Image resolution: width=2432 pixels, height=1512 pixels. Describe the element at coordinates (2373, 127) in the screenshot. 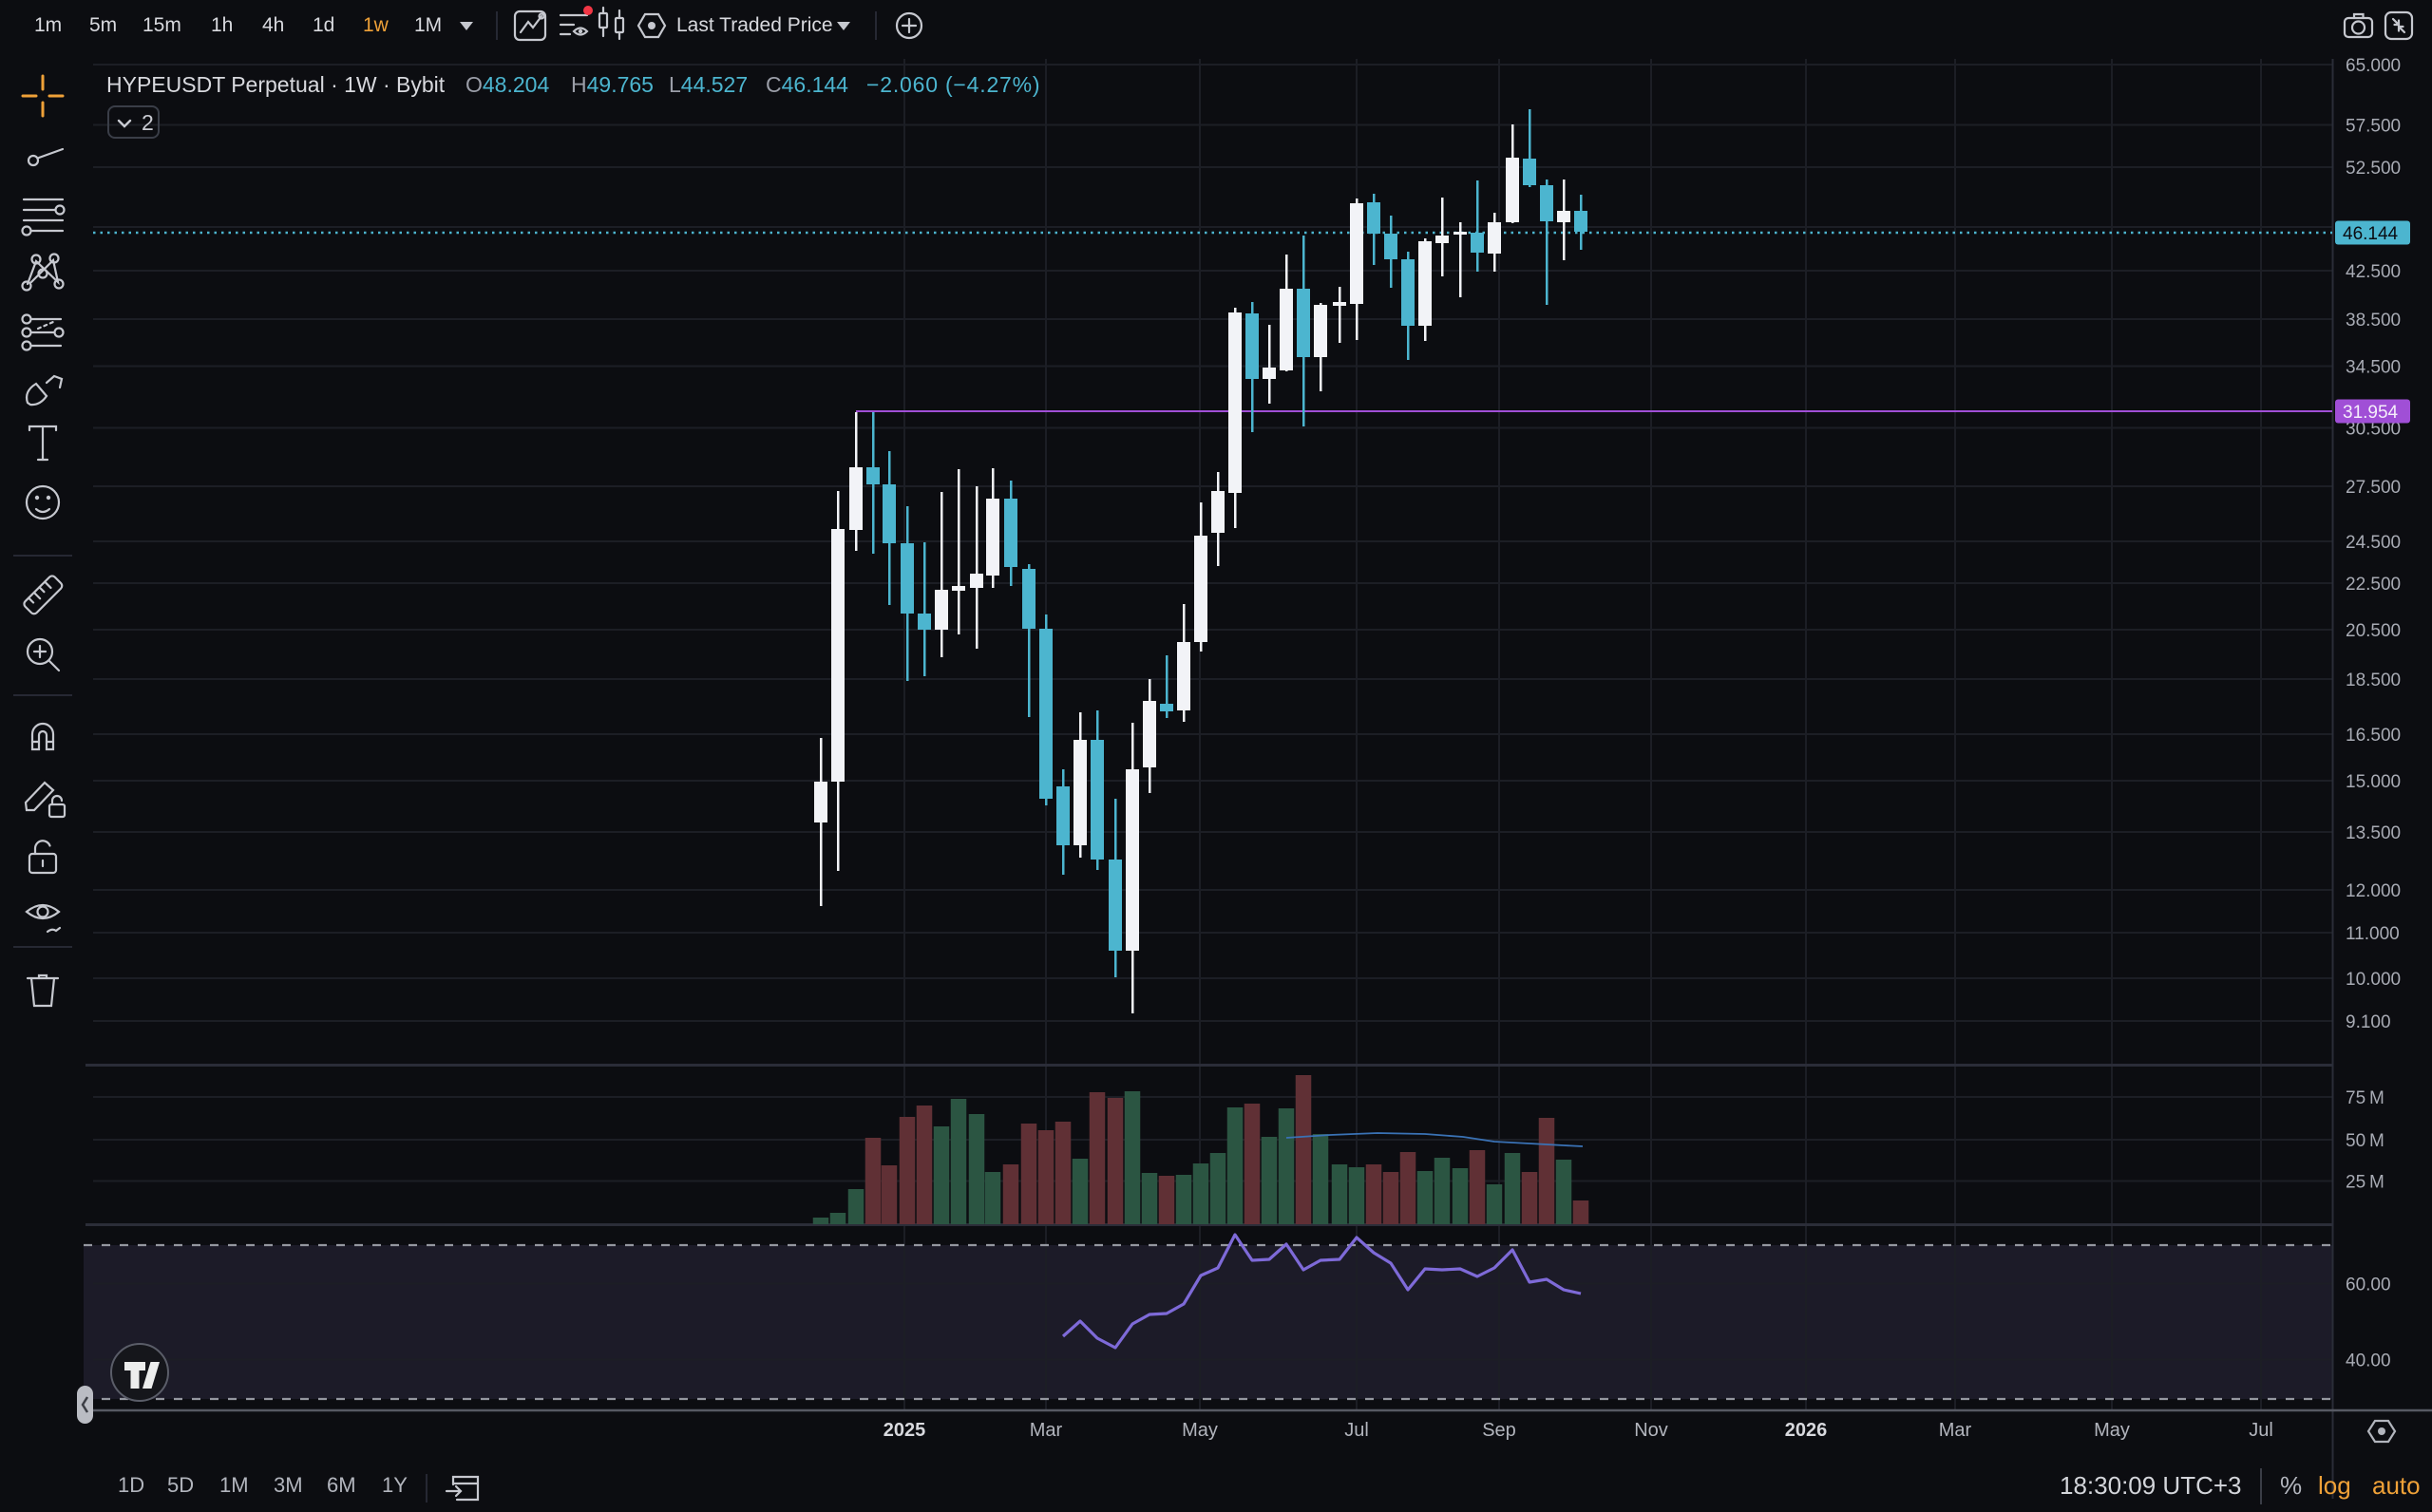

I see `svg-text: 57.500` at that location.